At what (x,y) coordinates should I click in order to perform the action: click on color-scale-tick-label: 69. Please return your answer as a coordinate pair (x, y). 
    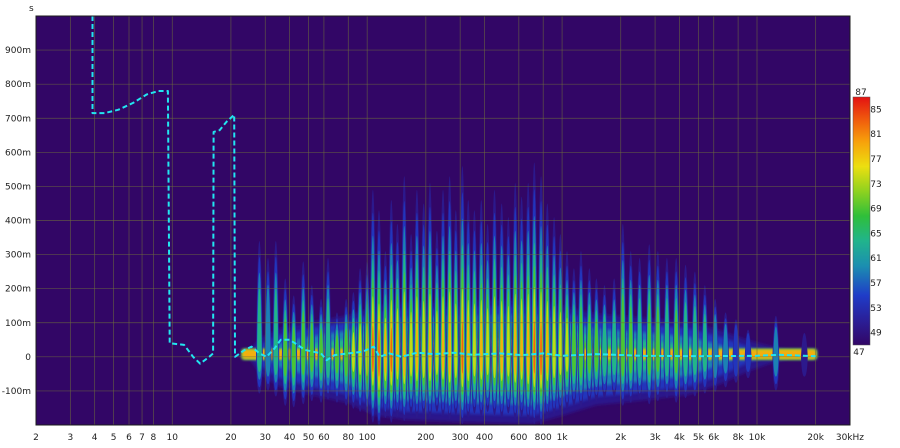
    Looking at the image, I should click on (876, 210).